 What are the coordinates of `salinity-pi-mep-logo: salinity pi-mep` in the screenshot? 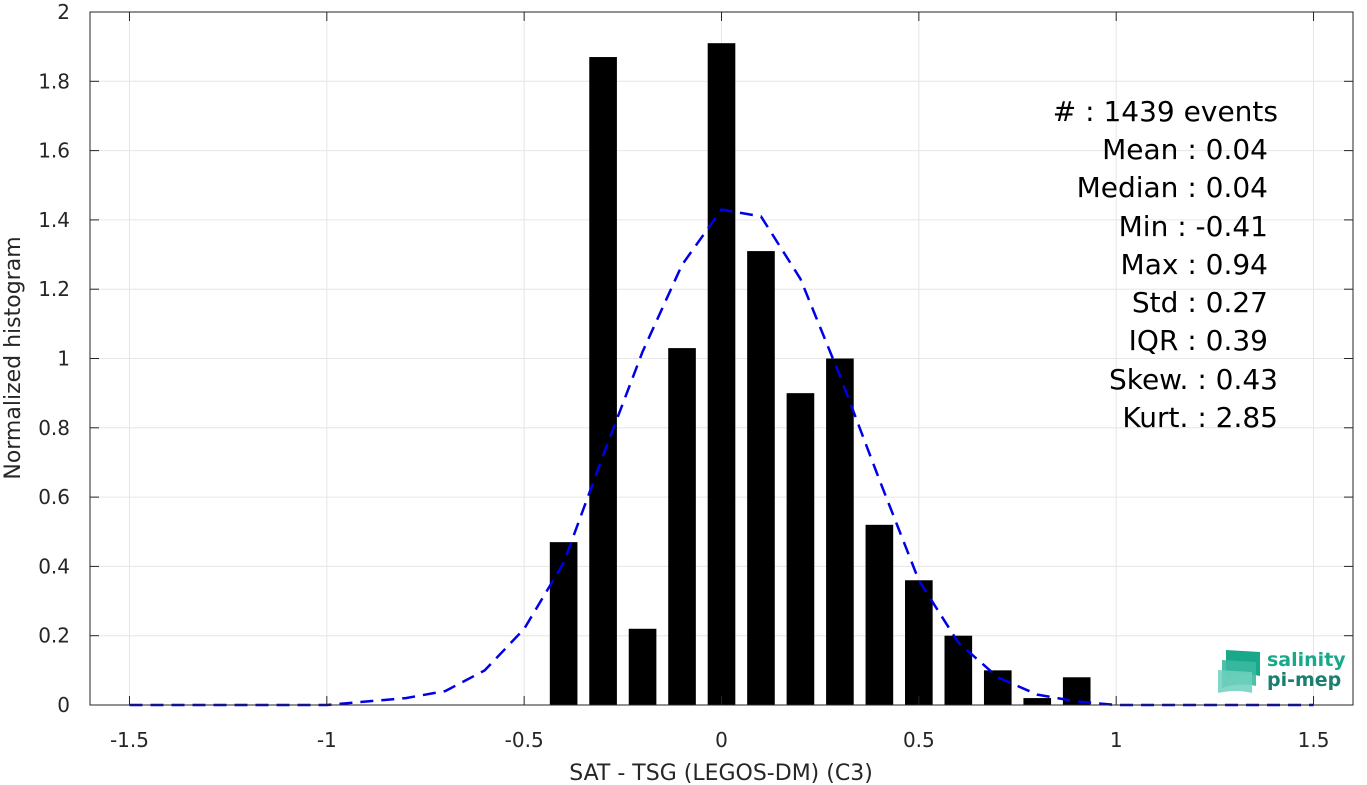 It's located at (1282, 671).